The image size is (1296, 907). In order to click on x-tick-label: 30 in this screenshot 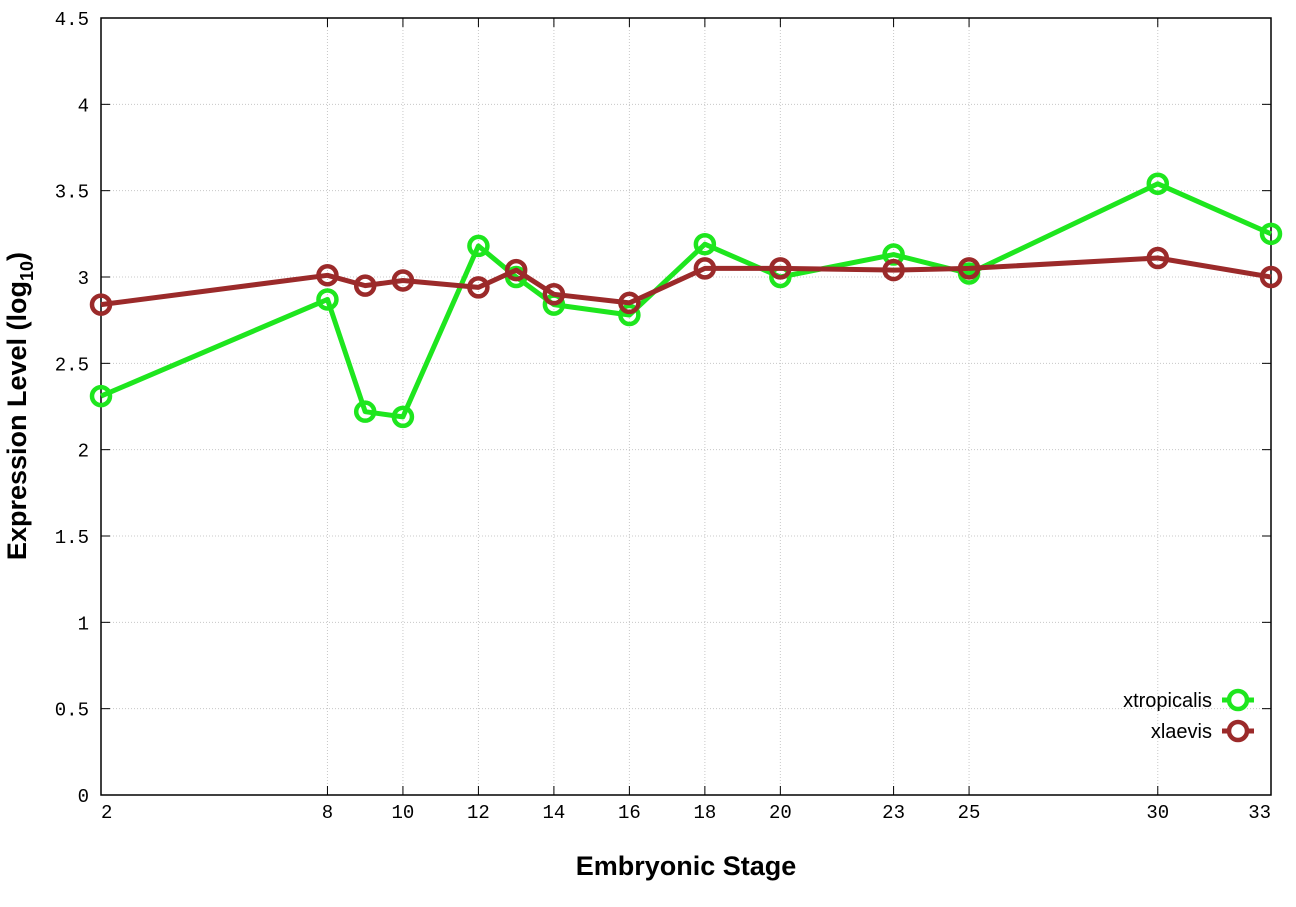, I will do `click(1157, 813)`.